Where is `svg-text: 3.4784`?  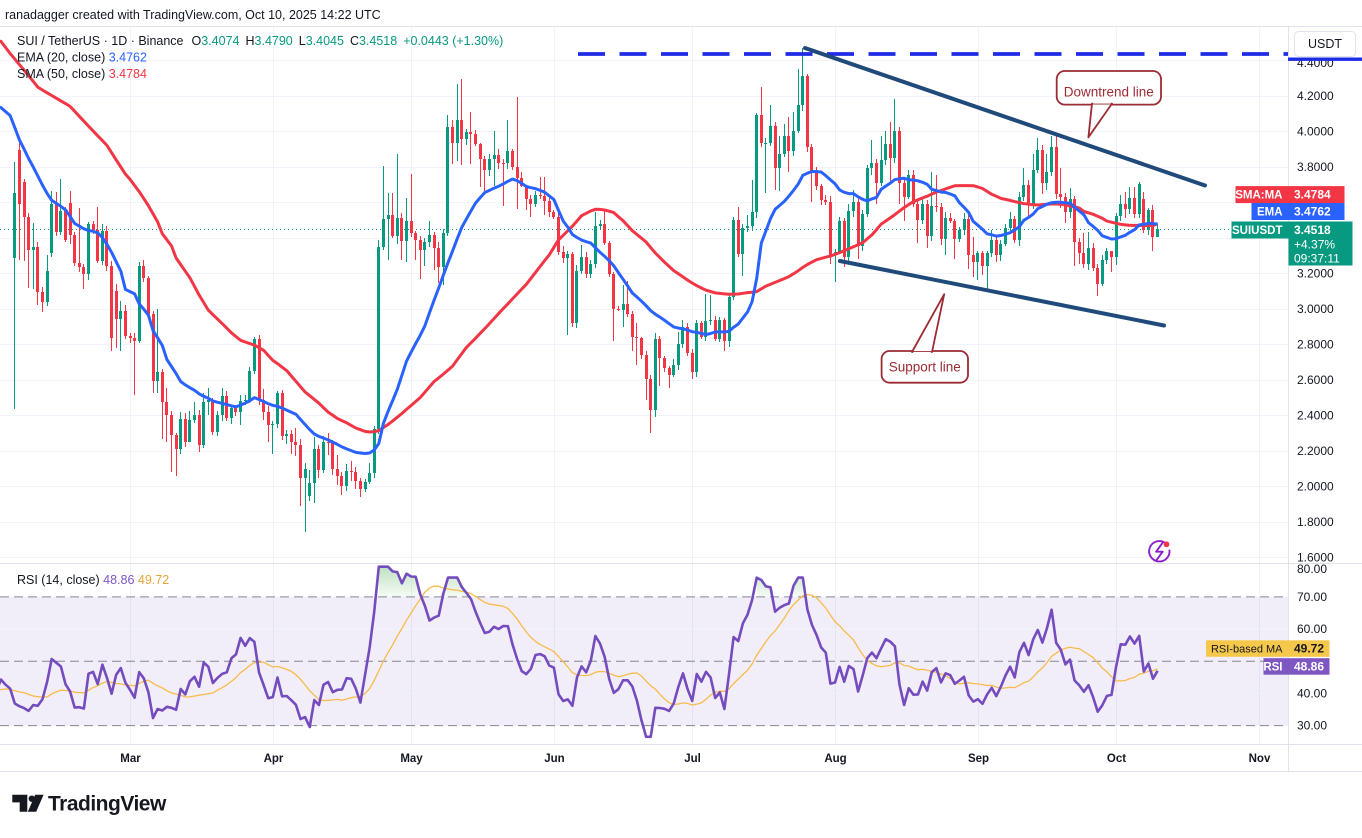
svg-text: 3.4784 is located at coordinates (1312, 195).